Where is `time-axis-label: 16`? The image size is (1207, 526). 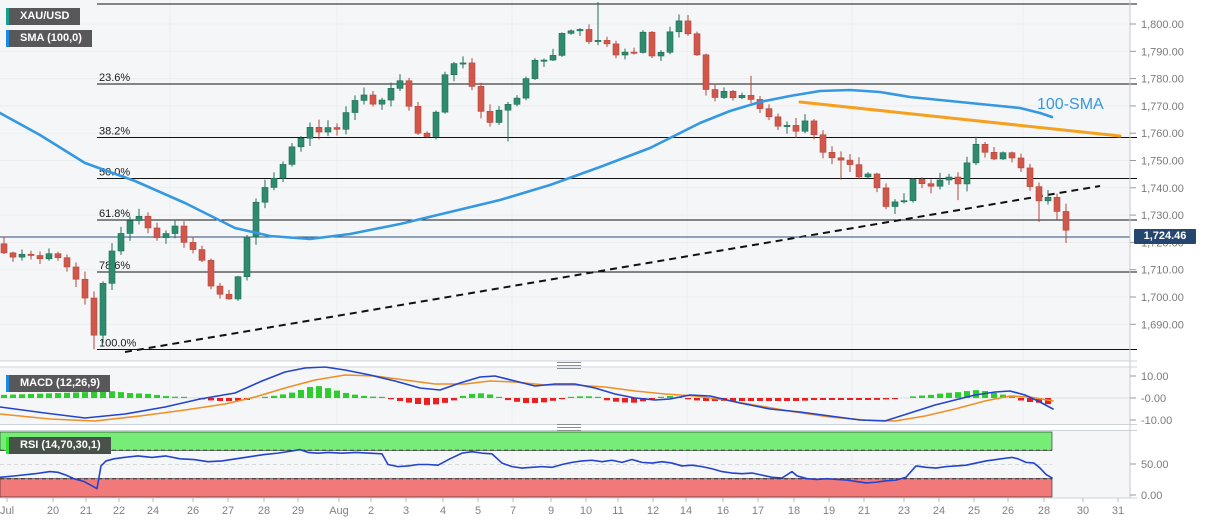 time-axis-label: 16 is located at coordinates (723, 511).